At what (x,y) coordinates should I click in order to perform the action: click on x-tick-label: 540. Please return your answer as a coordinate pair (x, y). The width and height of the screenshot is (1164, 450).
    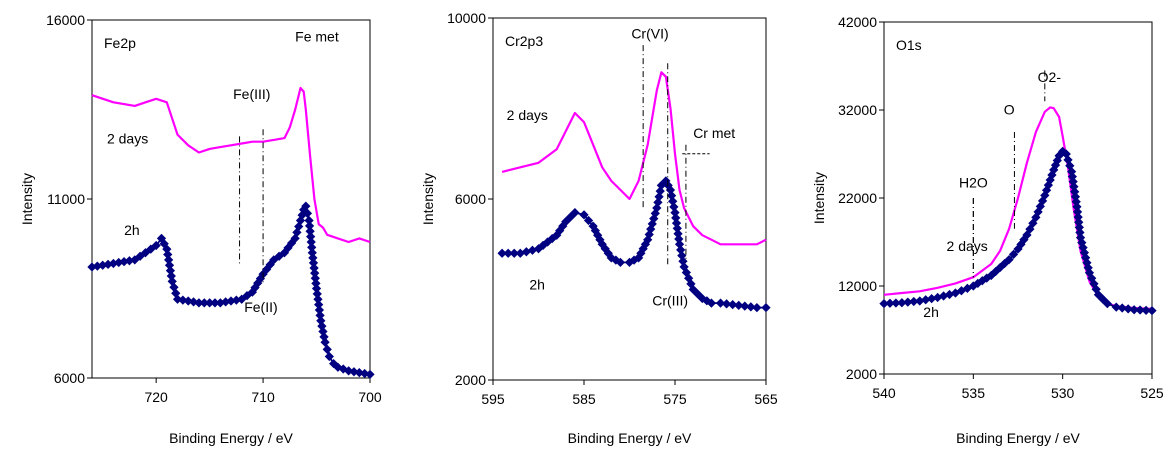
    Looking at the image, I should click on (884, 393).